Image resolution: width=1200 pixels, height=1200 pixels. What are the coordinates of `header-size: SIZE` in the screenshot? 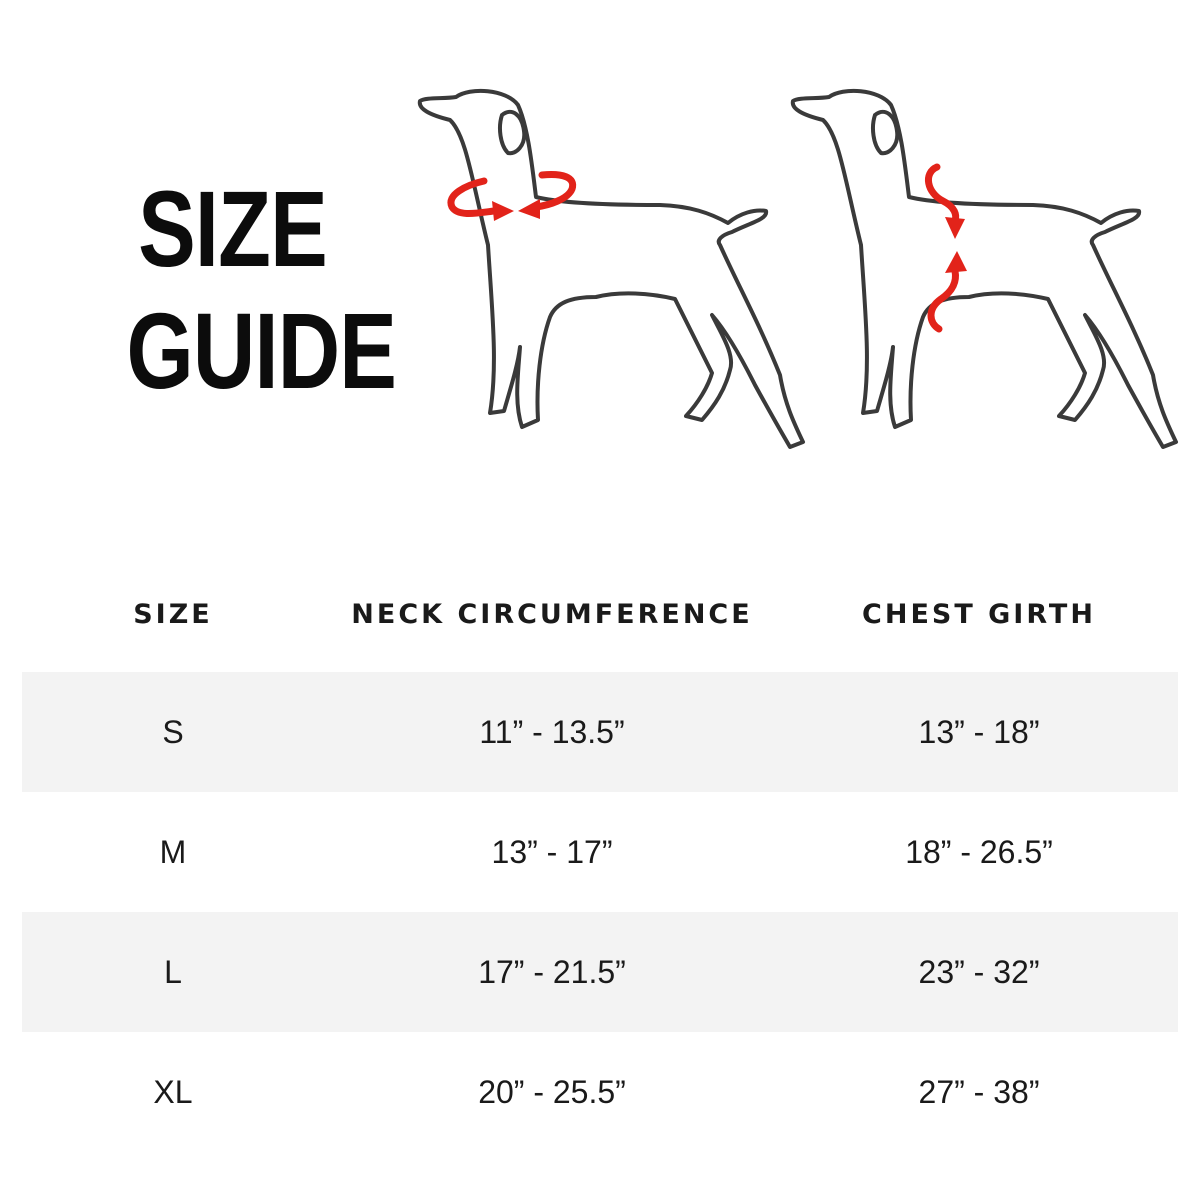 It's located at (173, 614).